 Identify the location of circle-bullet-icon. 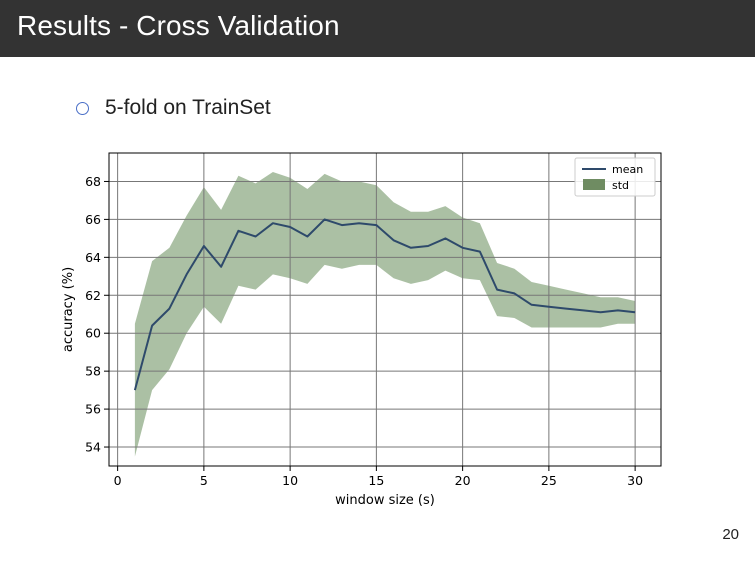
(82, 108).